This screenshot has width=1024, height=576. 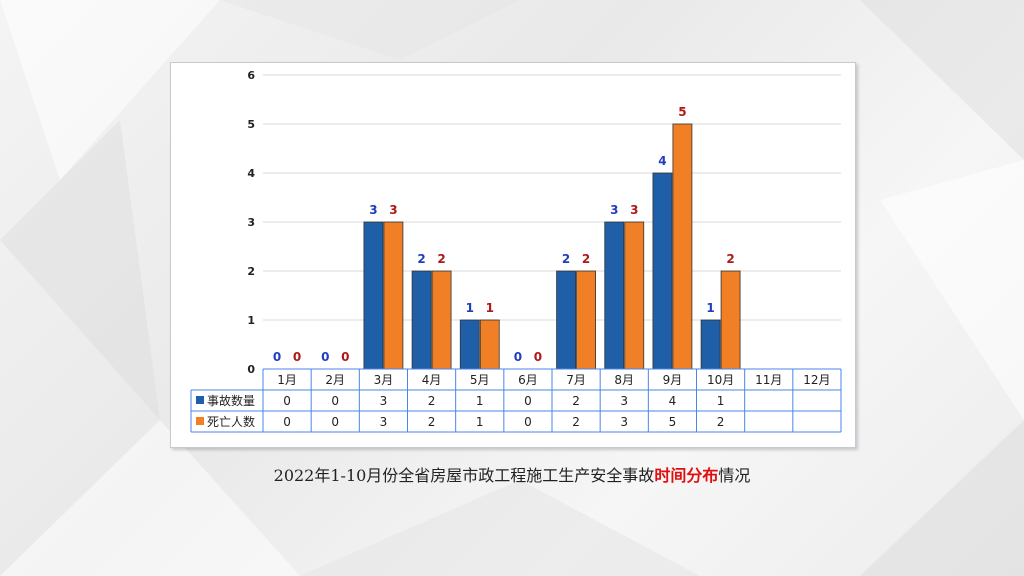 What do you see at coordinates (251, 124) in the screenshot?
I see `y-tick-label: 5` at bounding box center [251, 124].